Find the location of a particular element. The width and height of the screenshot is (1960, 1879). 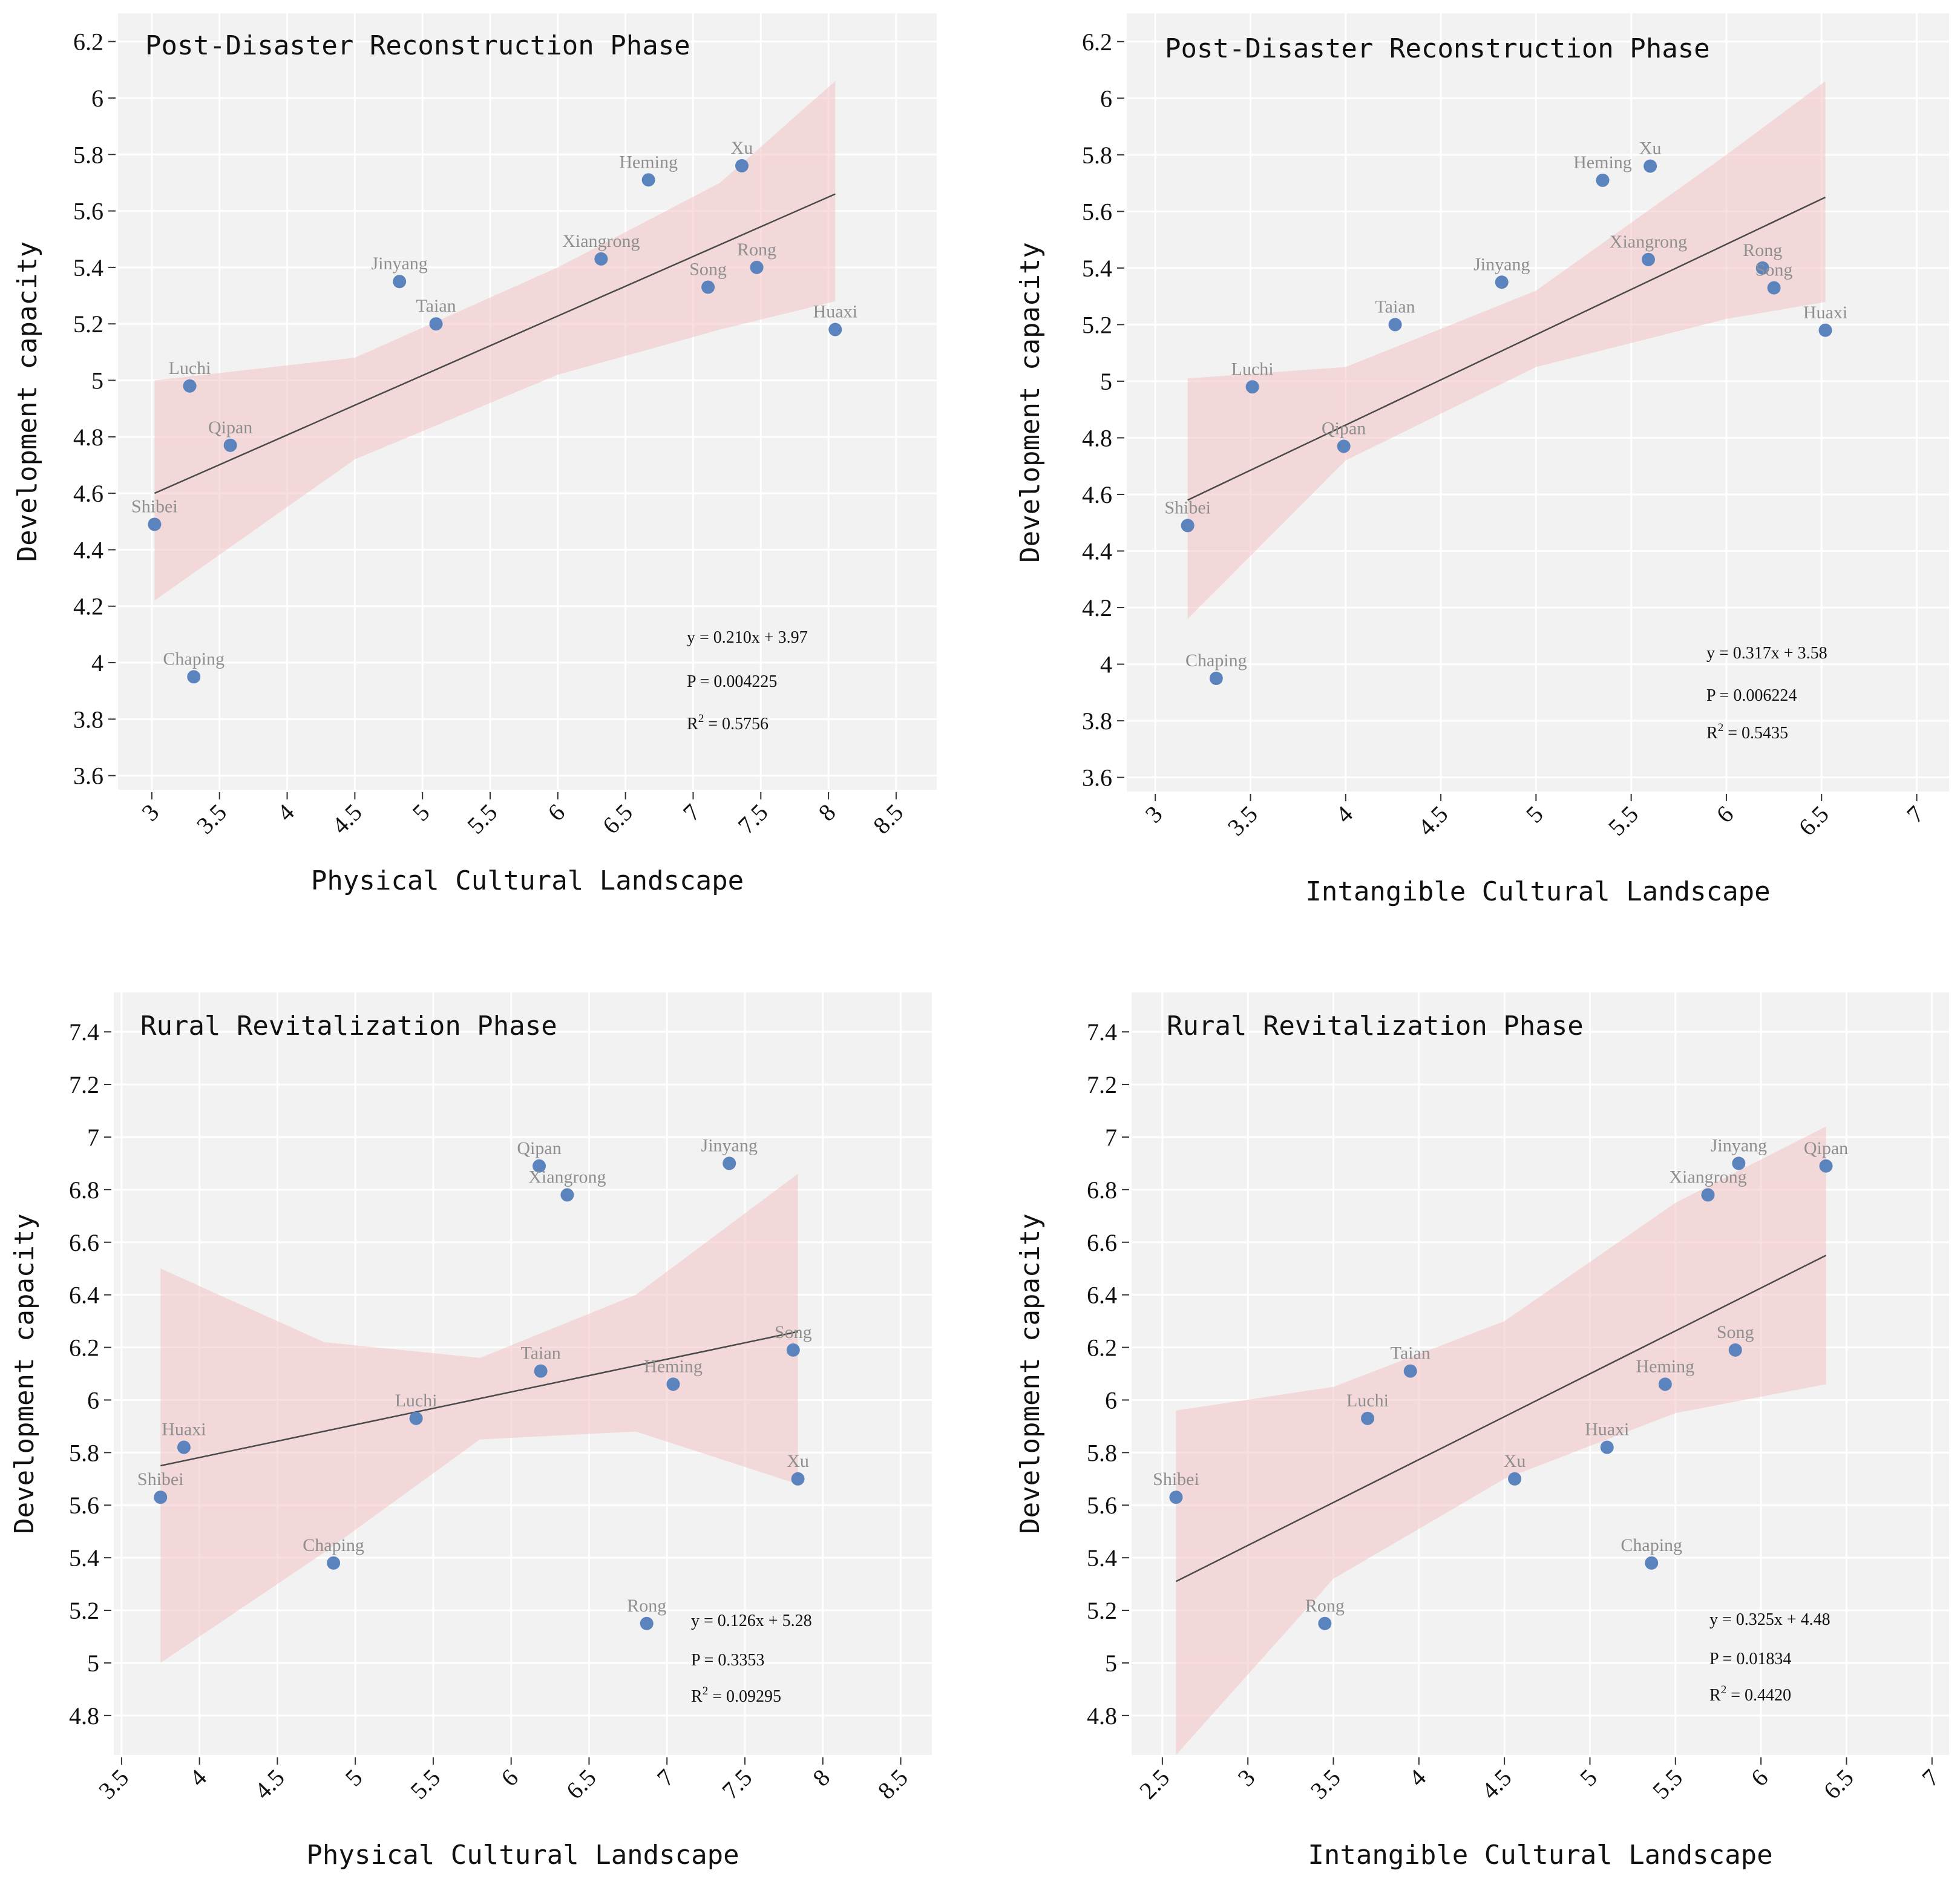

point-label: Heming is located at coordinates (1665, 1366).